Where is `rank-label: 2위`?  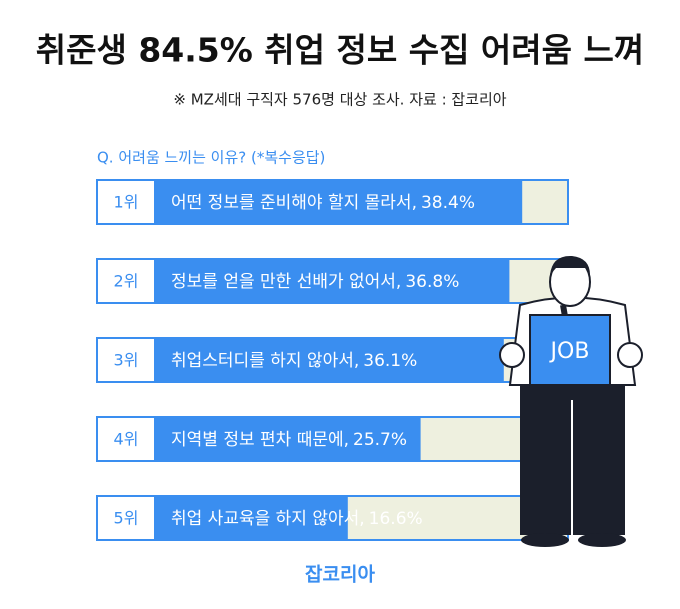
rank-label: 2위 is located at coordinates (126, 281).